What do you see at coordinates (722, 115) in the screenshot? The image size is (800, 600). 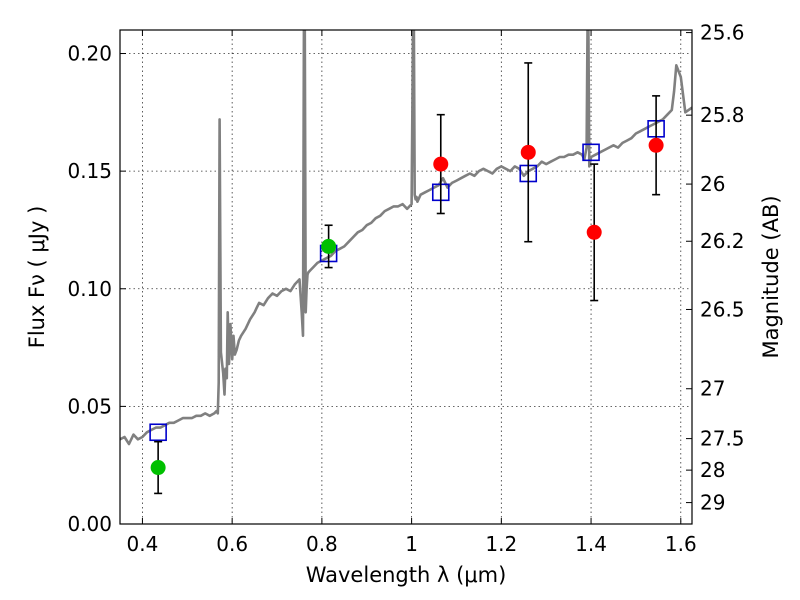 I see `mag-tick-label: 25.8` at bounding box center [722, 115].